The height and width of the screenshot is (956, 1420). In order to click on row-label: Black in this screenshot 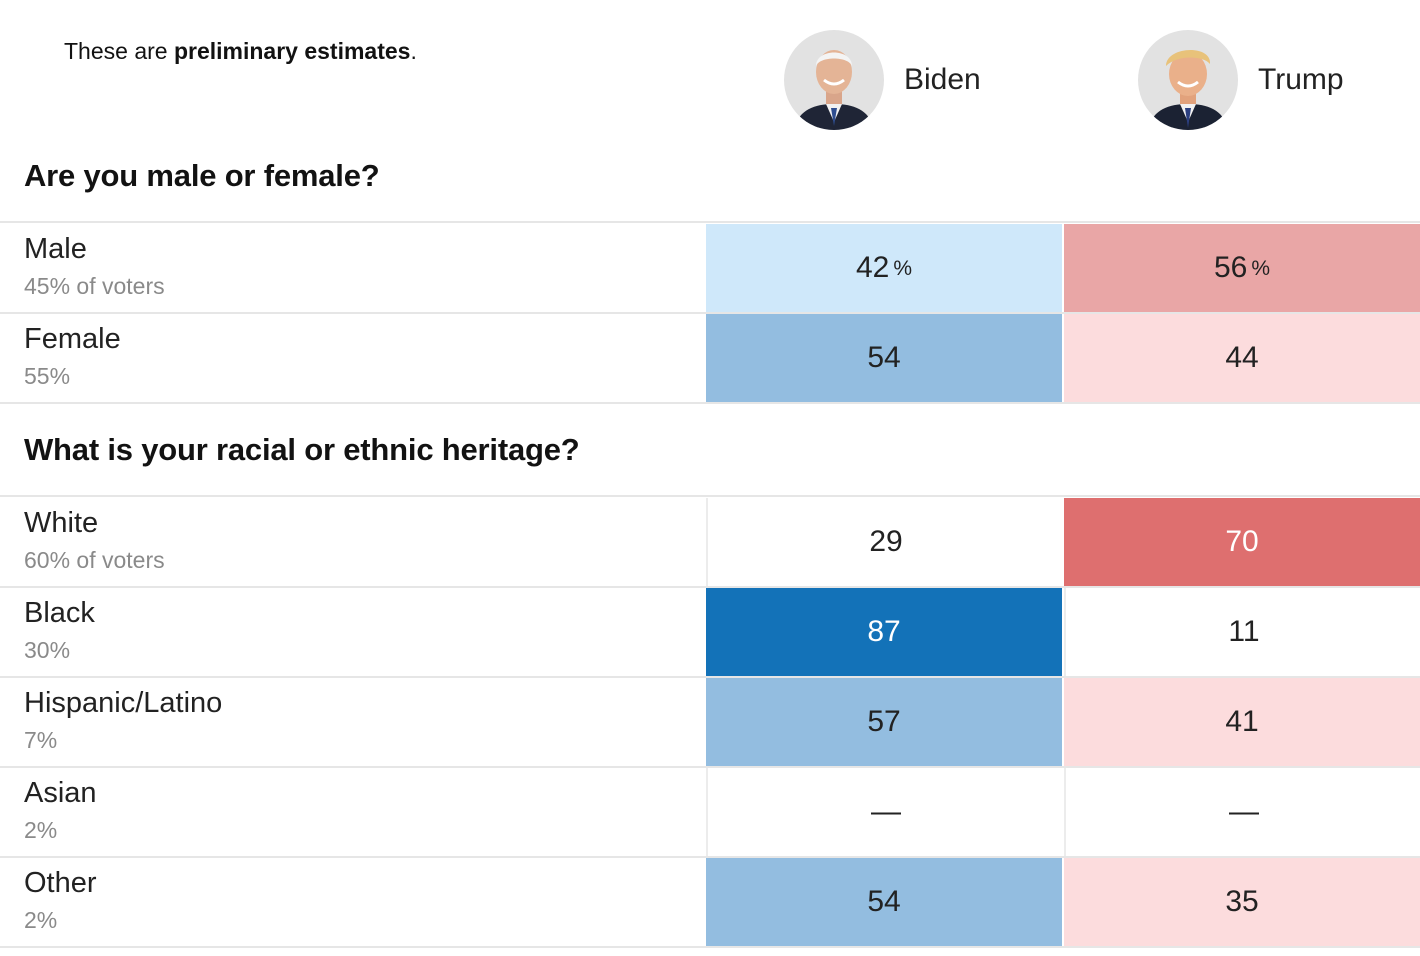, I will do `click(59, 613)`.